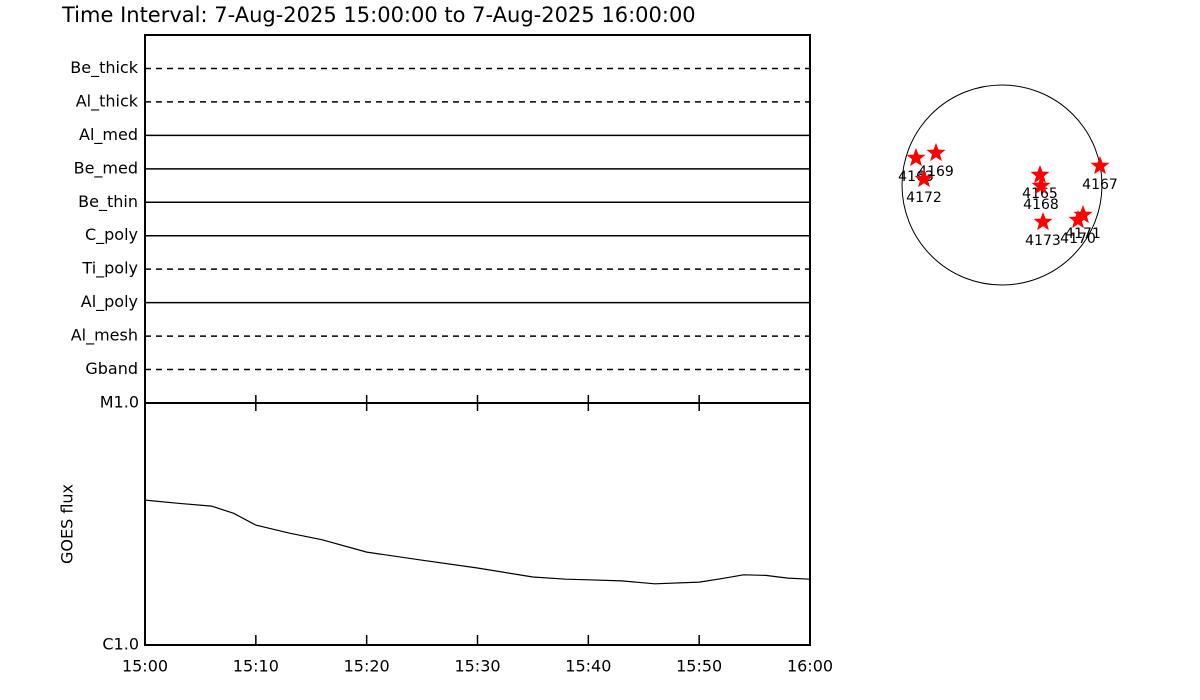  I want to click on filter-label: C_poly, so click(111, 235).